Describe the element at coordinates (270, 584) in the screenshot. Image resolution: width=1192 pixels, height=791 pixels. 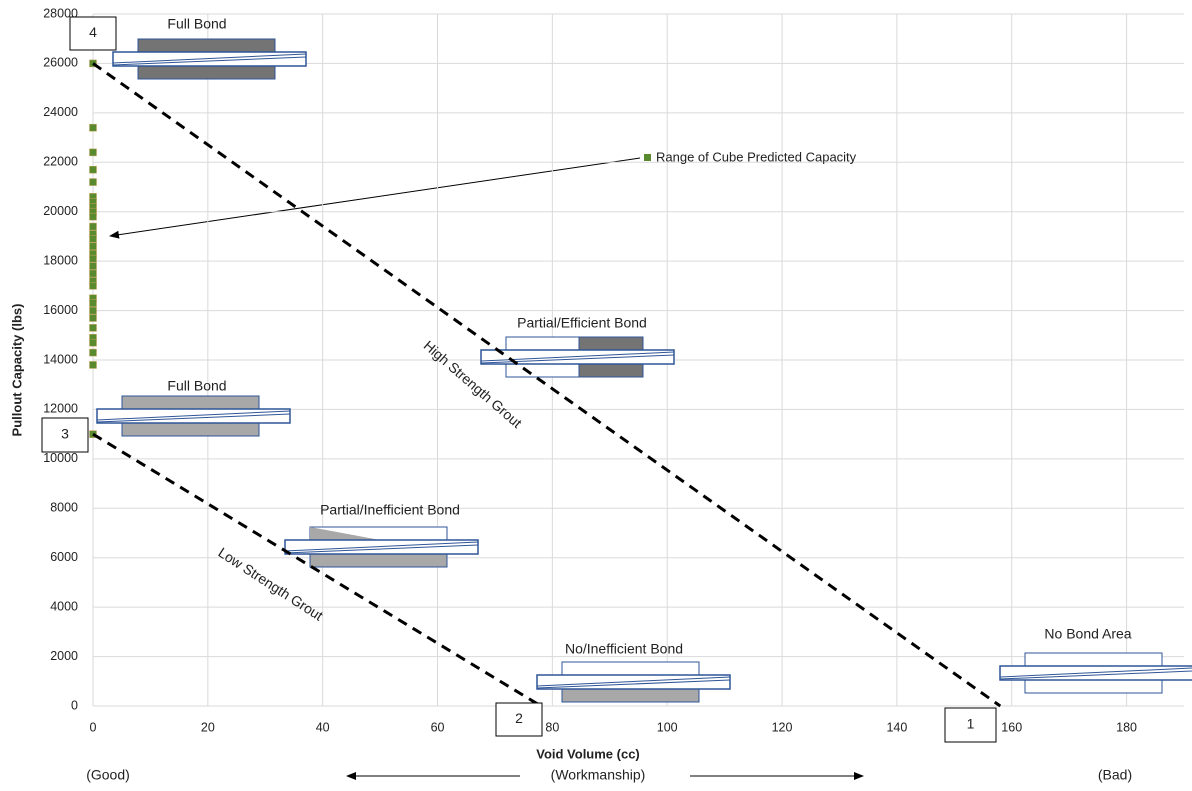
I see `annotation: Low Strength Grout` at that location.